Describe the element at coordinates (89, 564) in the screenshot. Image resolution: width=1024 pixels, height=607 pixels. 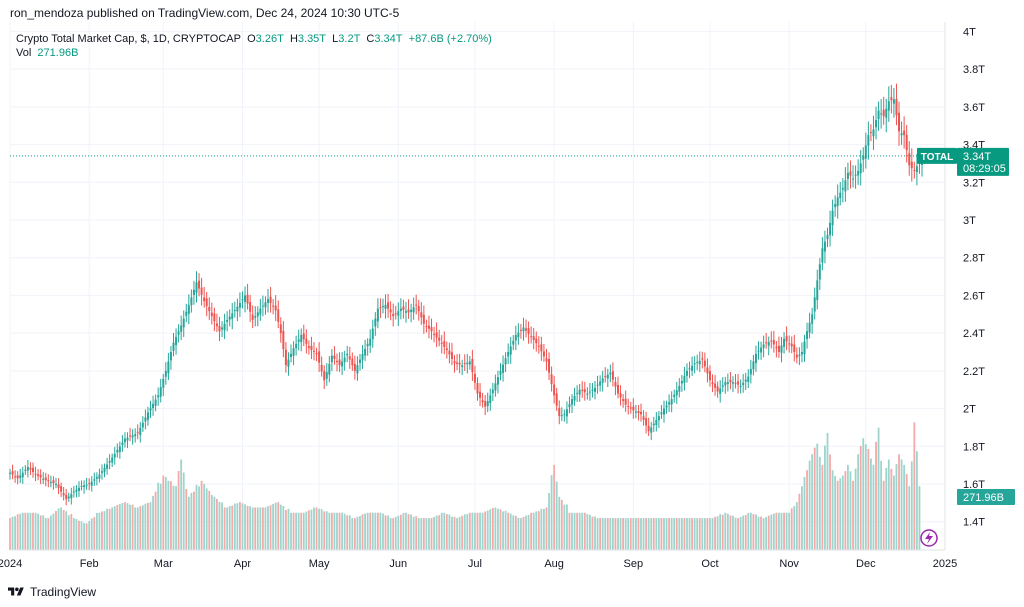
I see `x-tick-label: Feb` at that location.